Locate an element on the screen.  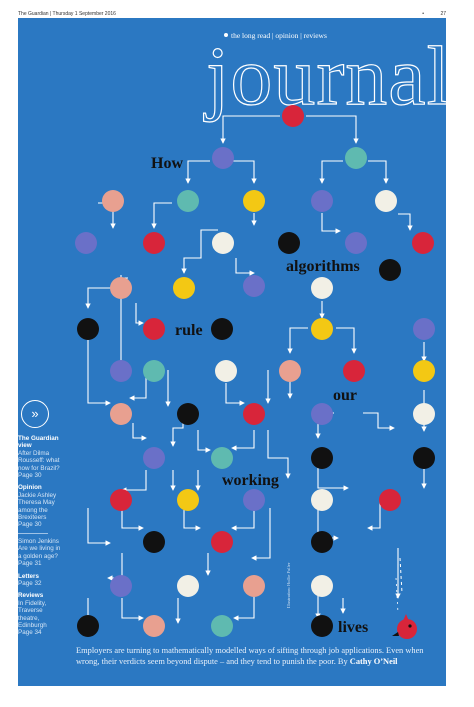
sidebar-heading: Reviews is located at coordinates (31, 596).